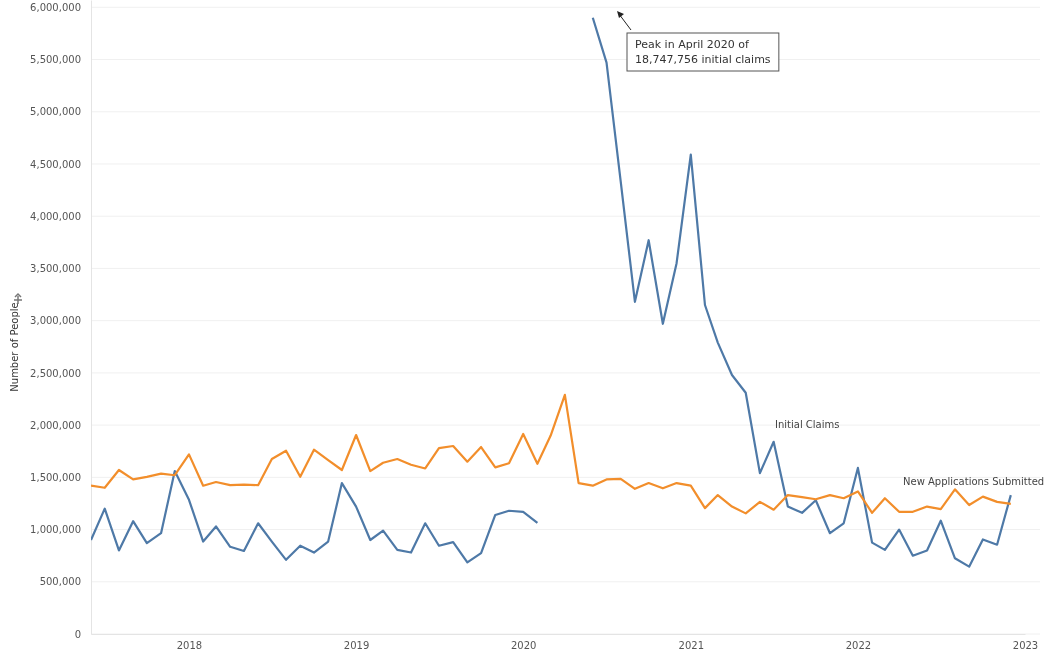 The width and height of the screenshot is (1044, 656). I want to click on x-tick-label: 2018, so click(189, 646).